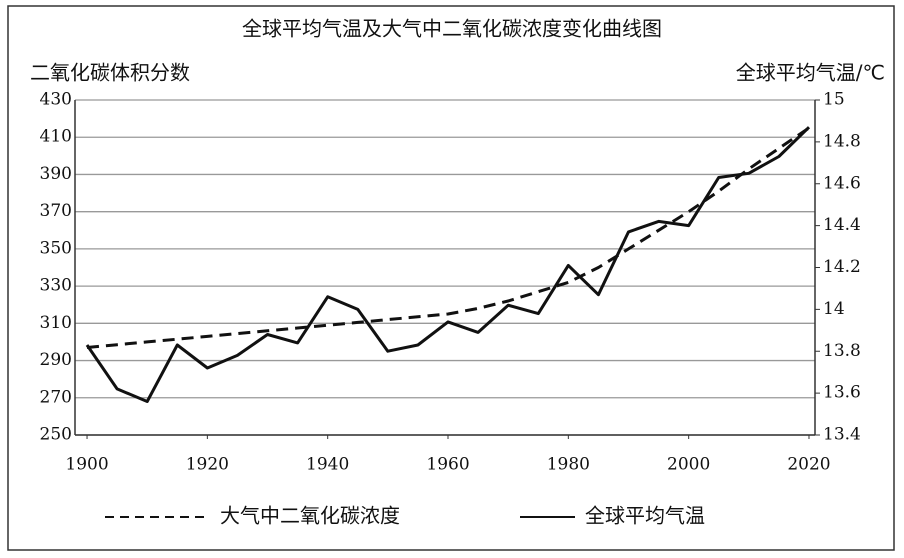 Image resolution: width=904 pixels, height=558 pixels. I want to click on y-tick-label: 250, so click(56, 435).